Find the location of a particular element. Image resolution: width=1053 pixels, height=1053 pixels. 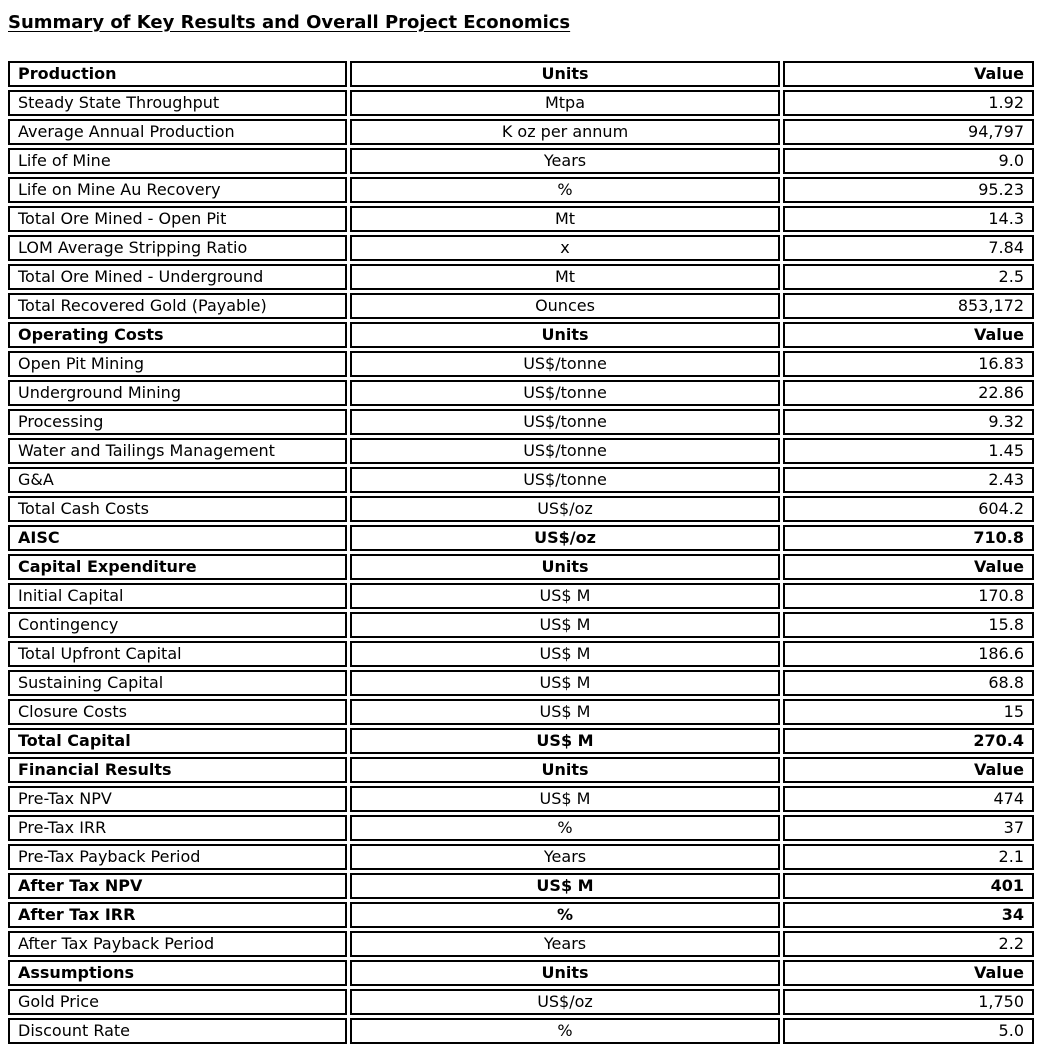

table-row: Contingency US$ M 15.8 is located at coordinates (521, 625).